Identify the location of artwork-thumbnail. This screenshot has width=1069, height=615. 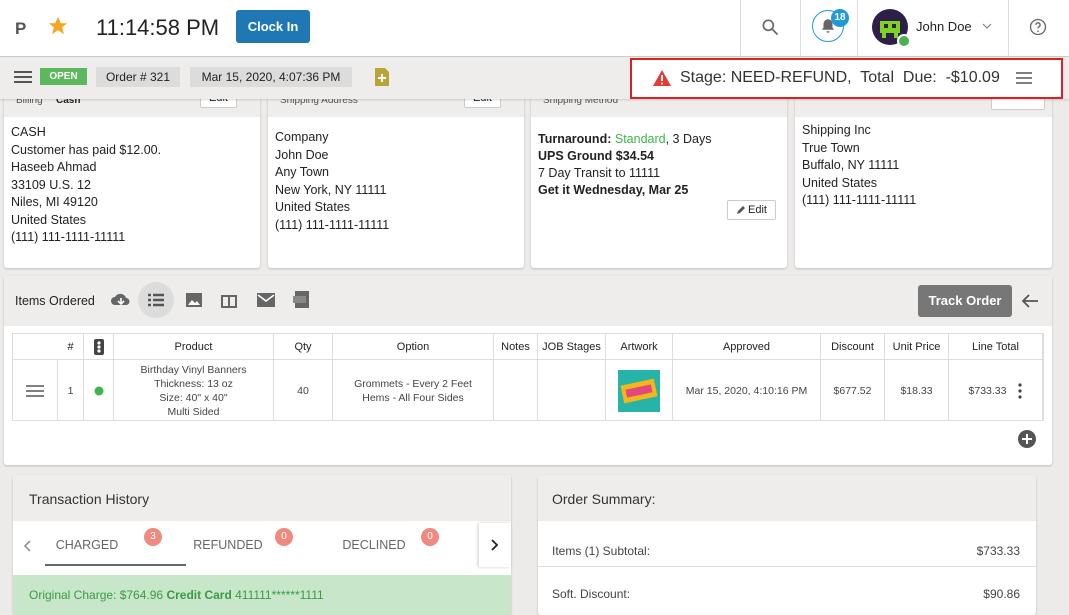
(639, 390).